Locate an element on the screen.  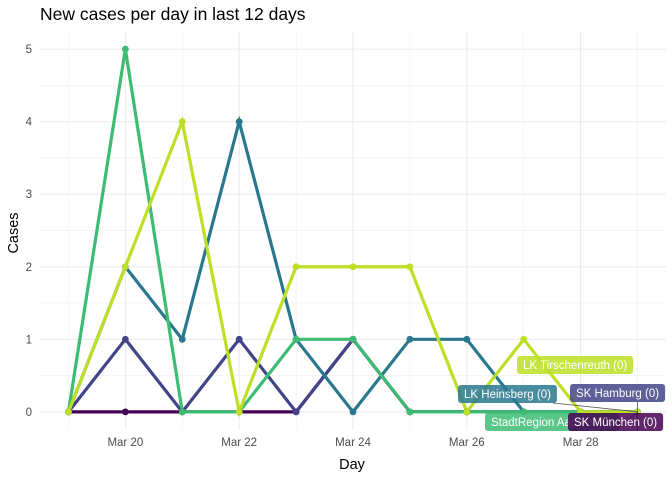
end-label: SK Hamburg (0) is located at coordinates (618, 393).